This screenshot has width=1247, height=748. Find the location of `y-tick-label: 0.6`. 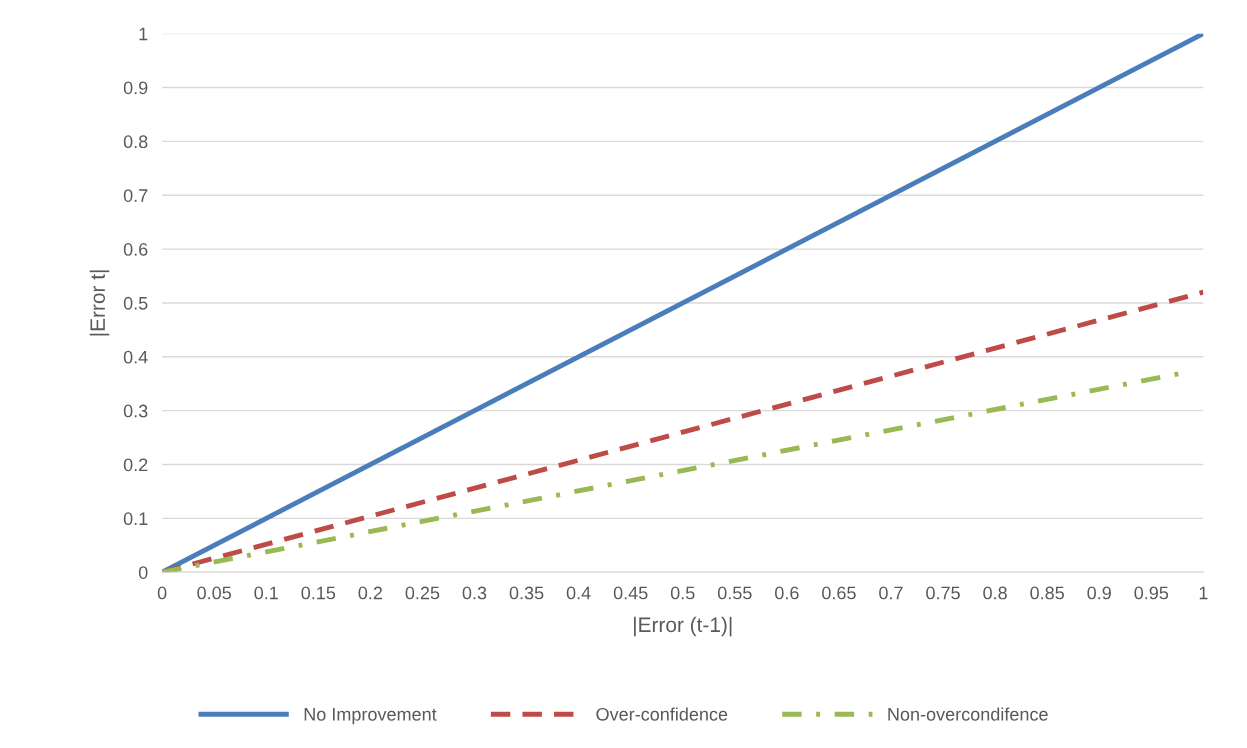

y-tick-label: 0.6 is located at coordinates (135, 249).